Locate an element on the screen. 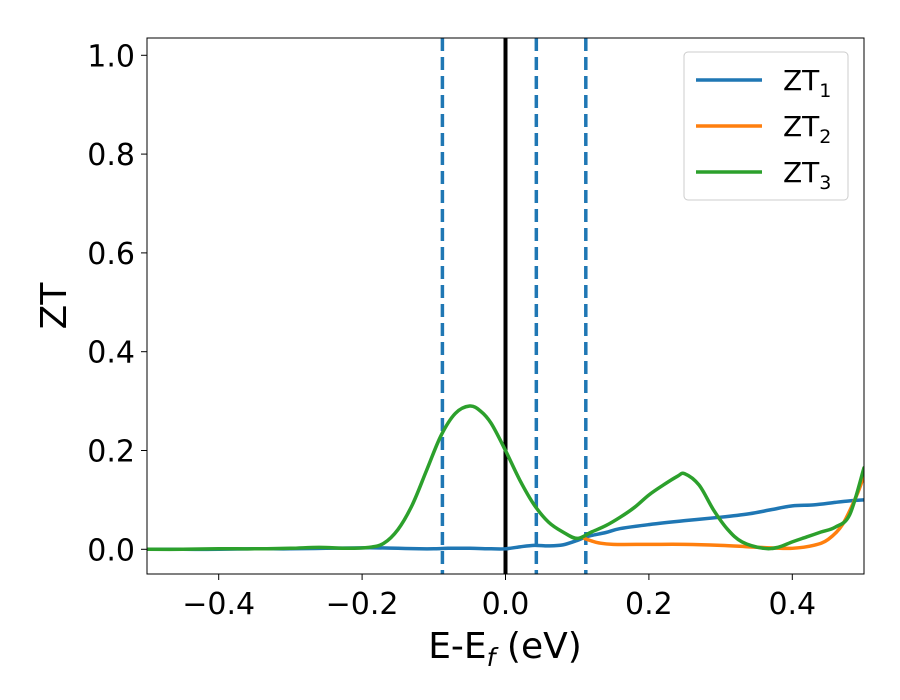 The width and height of the screenshot is (900, 700). x-tick-label: 0.4 is located at coordinates (792, 604).